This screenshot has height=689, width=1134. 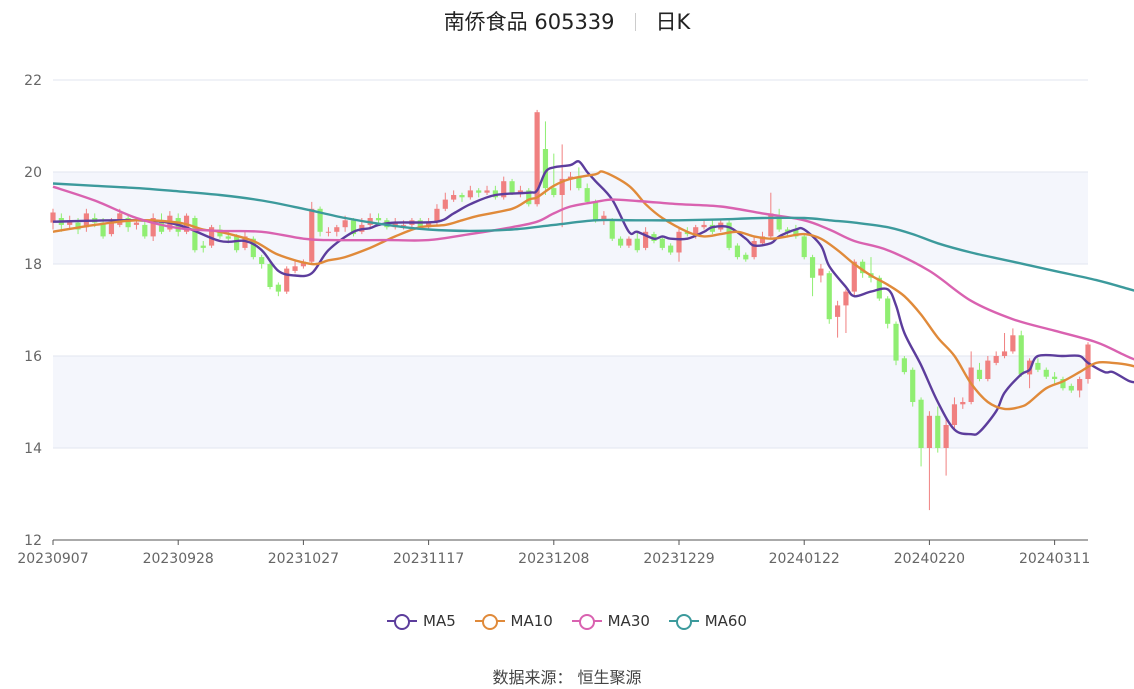 I want to click on title-separator, so click(x=635, y=22).